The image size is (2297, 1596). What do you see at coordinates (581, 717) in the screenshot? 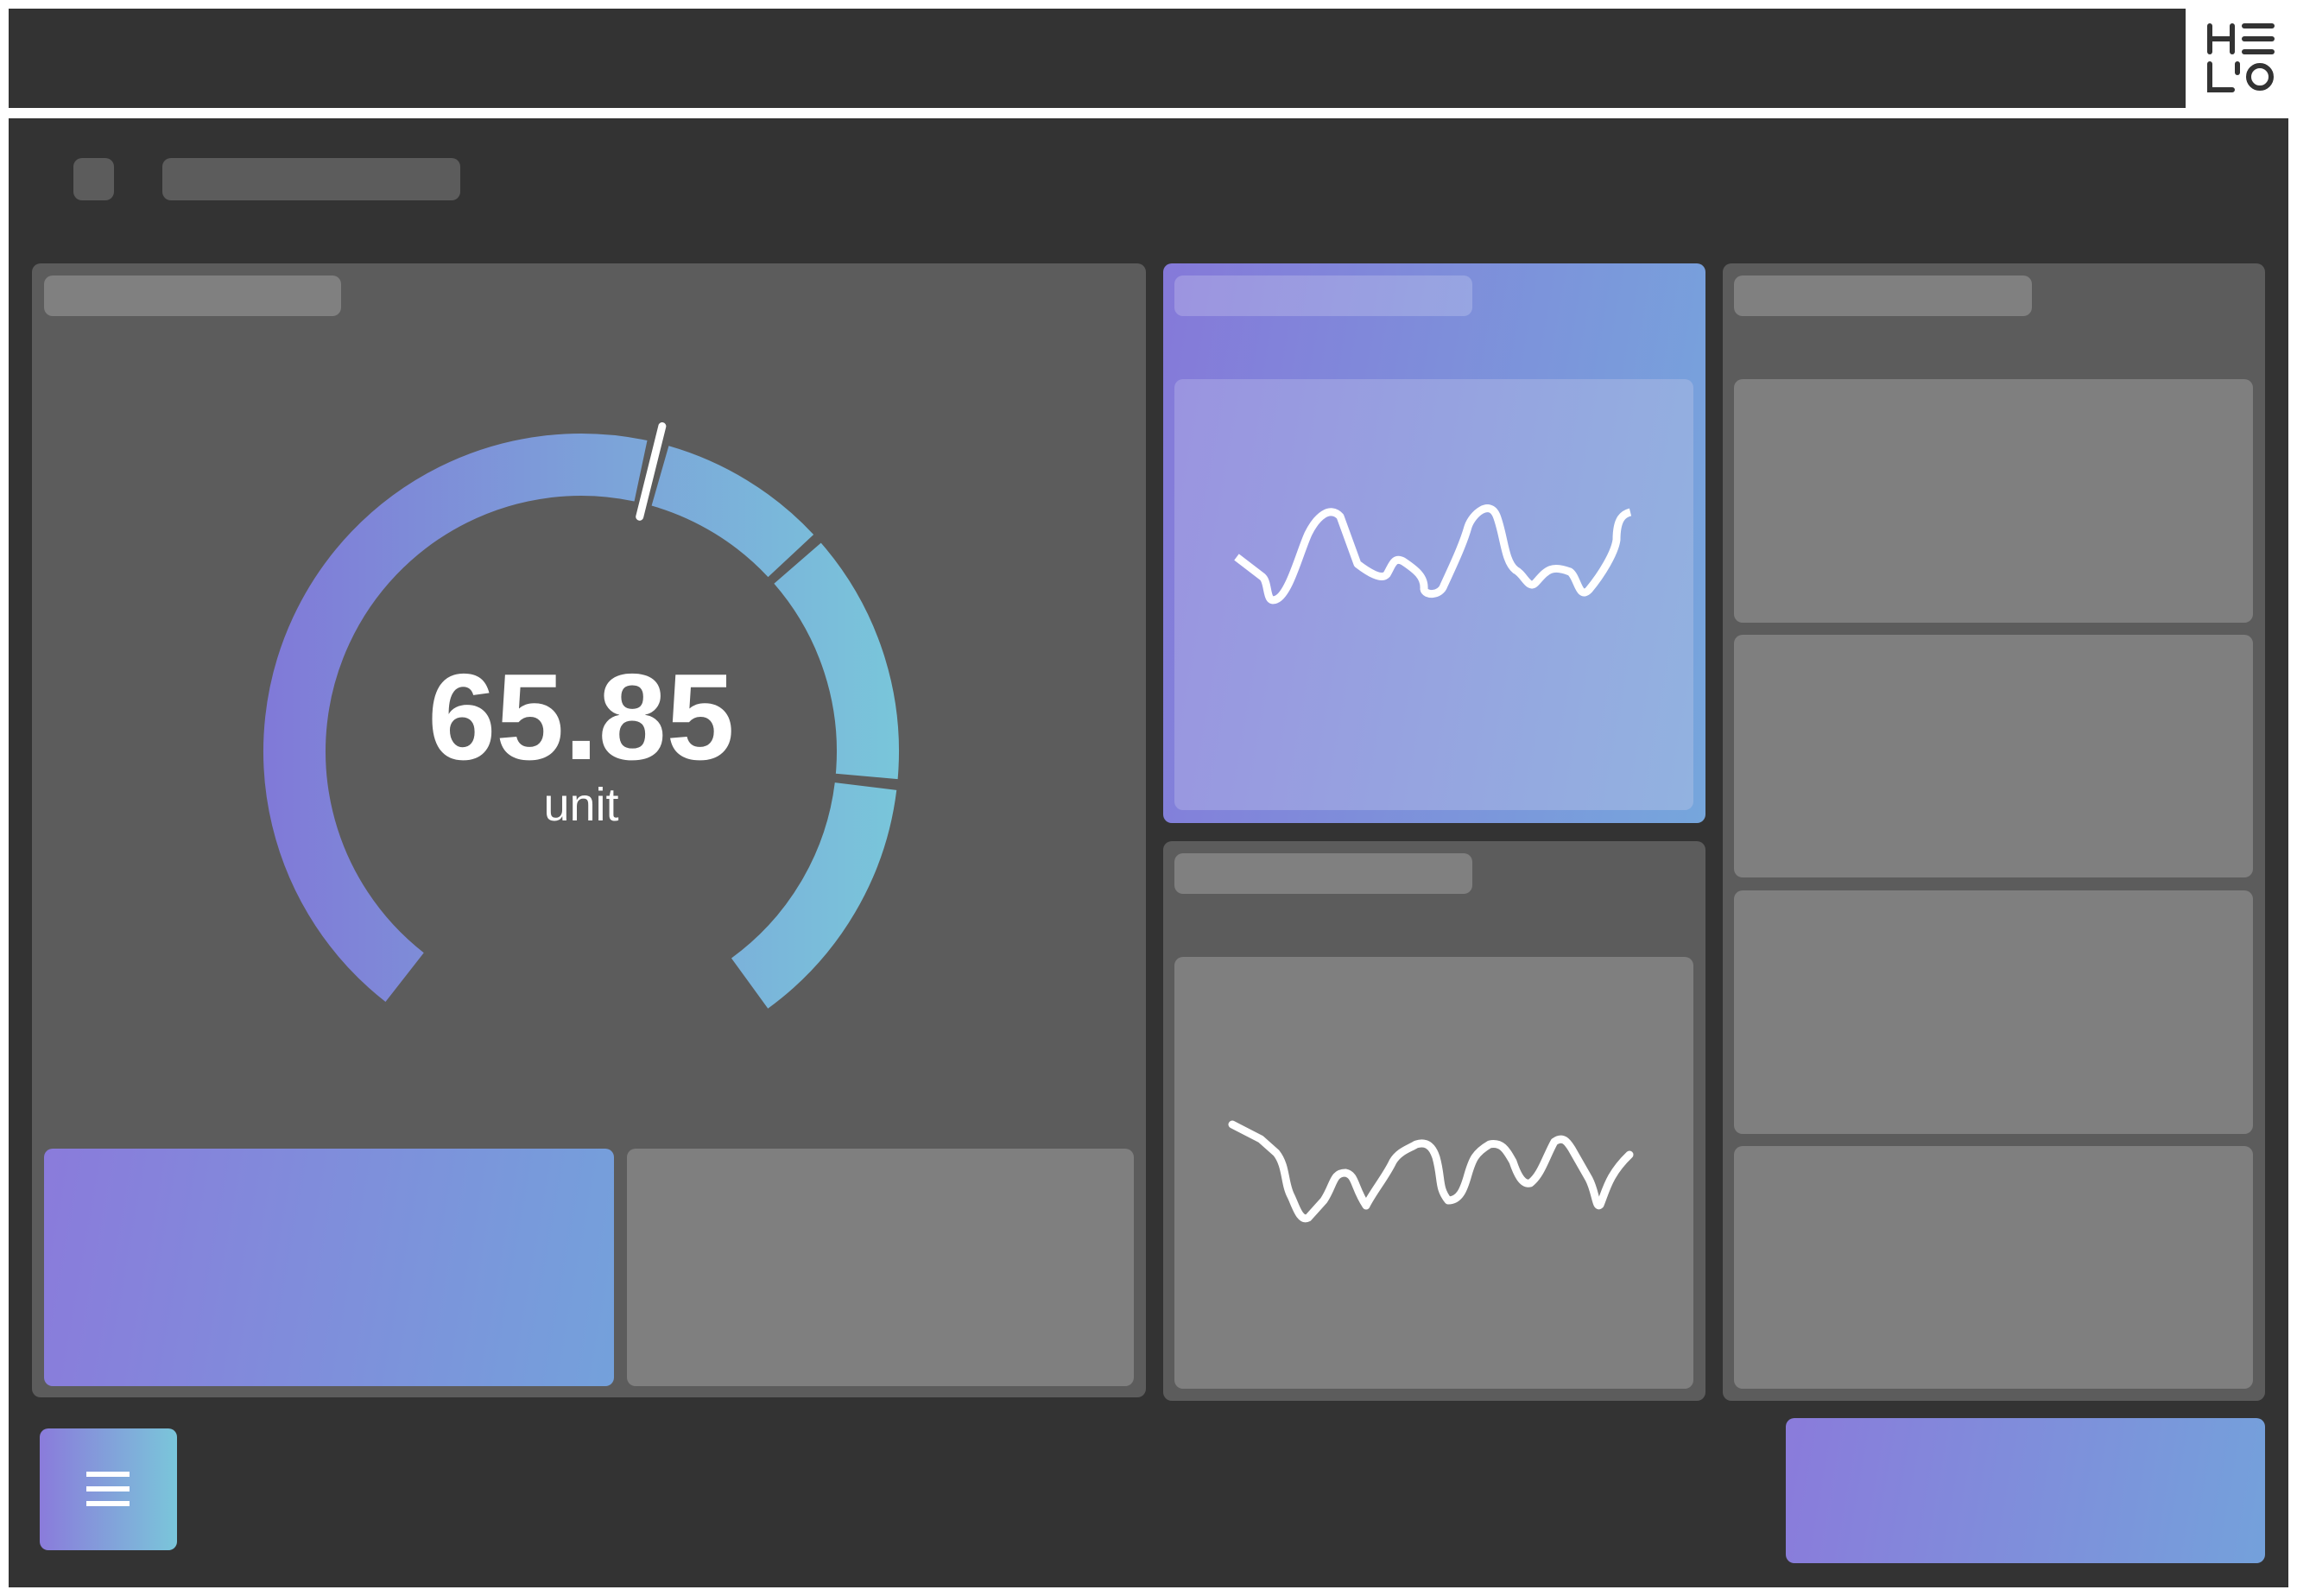
I see `gauge-value: 65.85` at bounding box center [581, 717].